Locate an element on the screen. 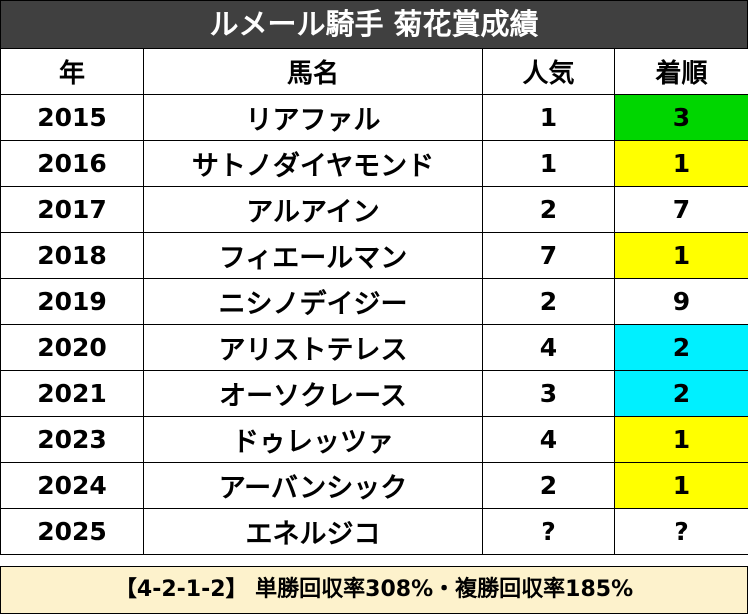 This screenshot has height=614, width=748. year-cell: 2023 is located at coordinates (72, 440).